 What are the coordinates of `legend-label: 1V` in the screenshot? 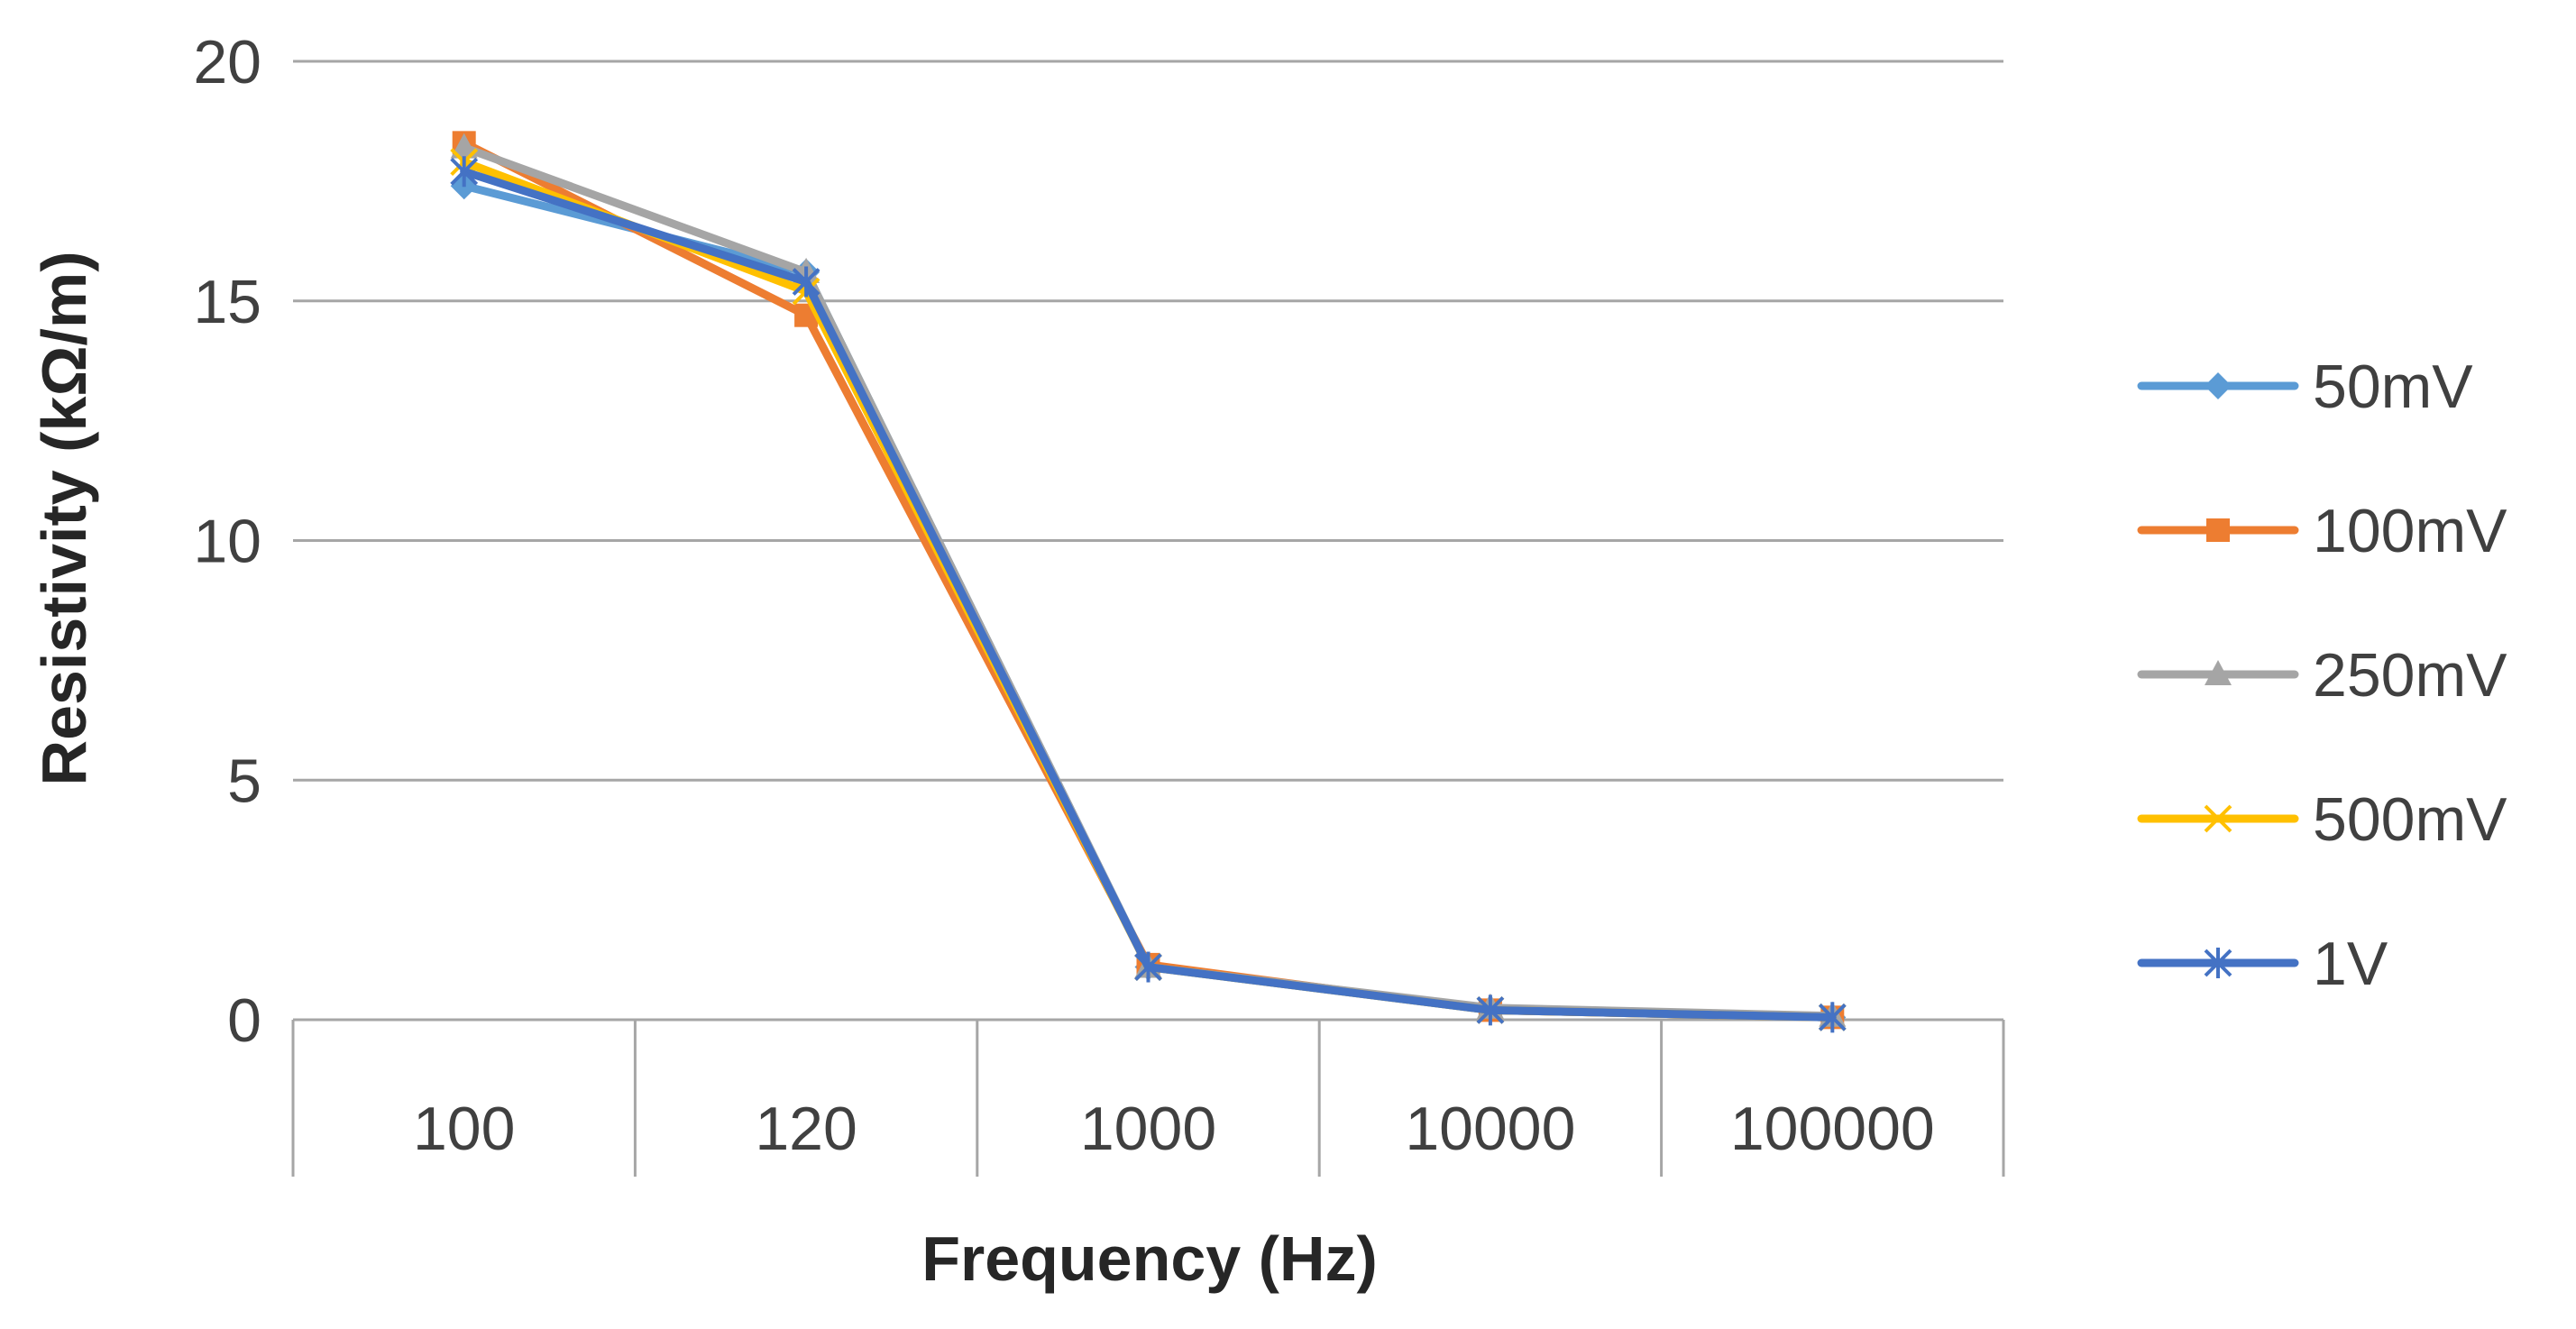 It's located at (2350, 964).